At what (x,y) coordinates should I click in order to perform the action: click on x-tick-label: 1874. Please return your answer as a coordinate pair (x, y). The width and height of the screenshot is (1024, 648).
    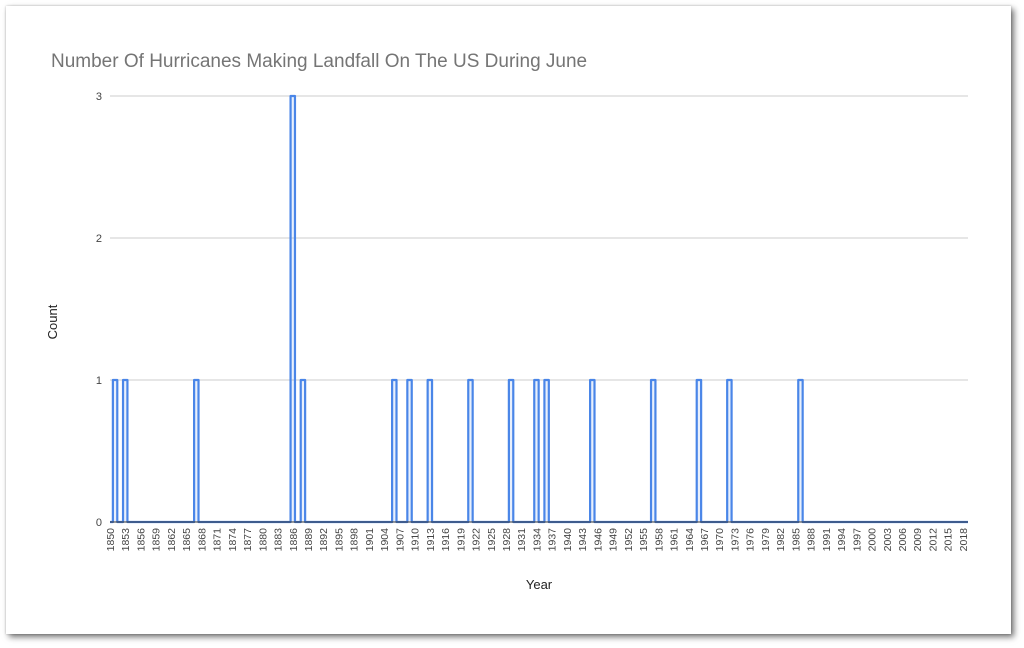
    Looking at the image, I should click on (233, 540).